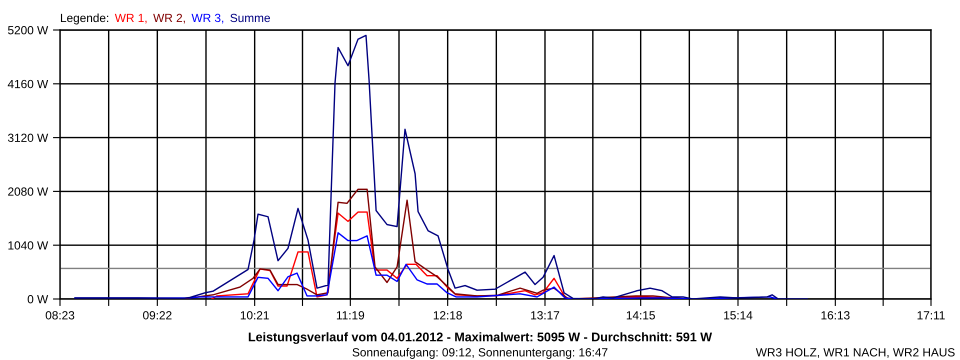 The height and width of the screenshot is (360, 960). Describe the element at coordinates (28, 138) in the screenshot. I see `y-tick-label: 3120 W` at that location.